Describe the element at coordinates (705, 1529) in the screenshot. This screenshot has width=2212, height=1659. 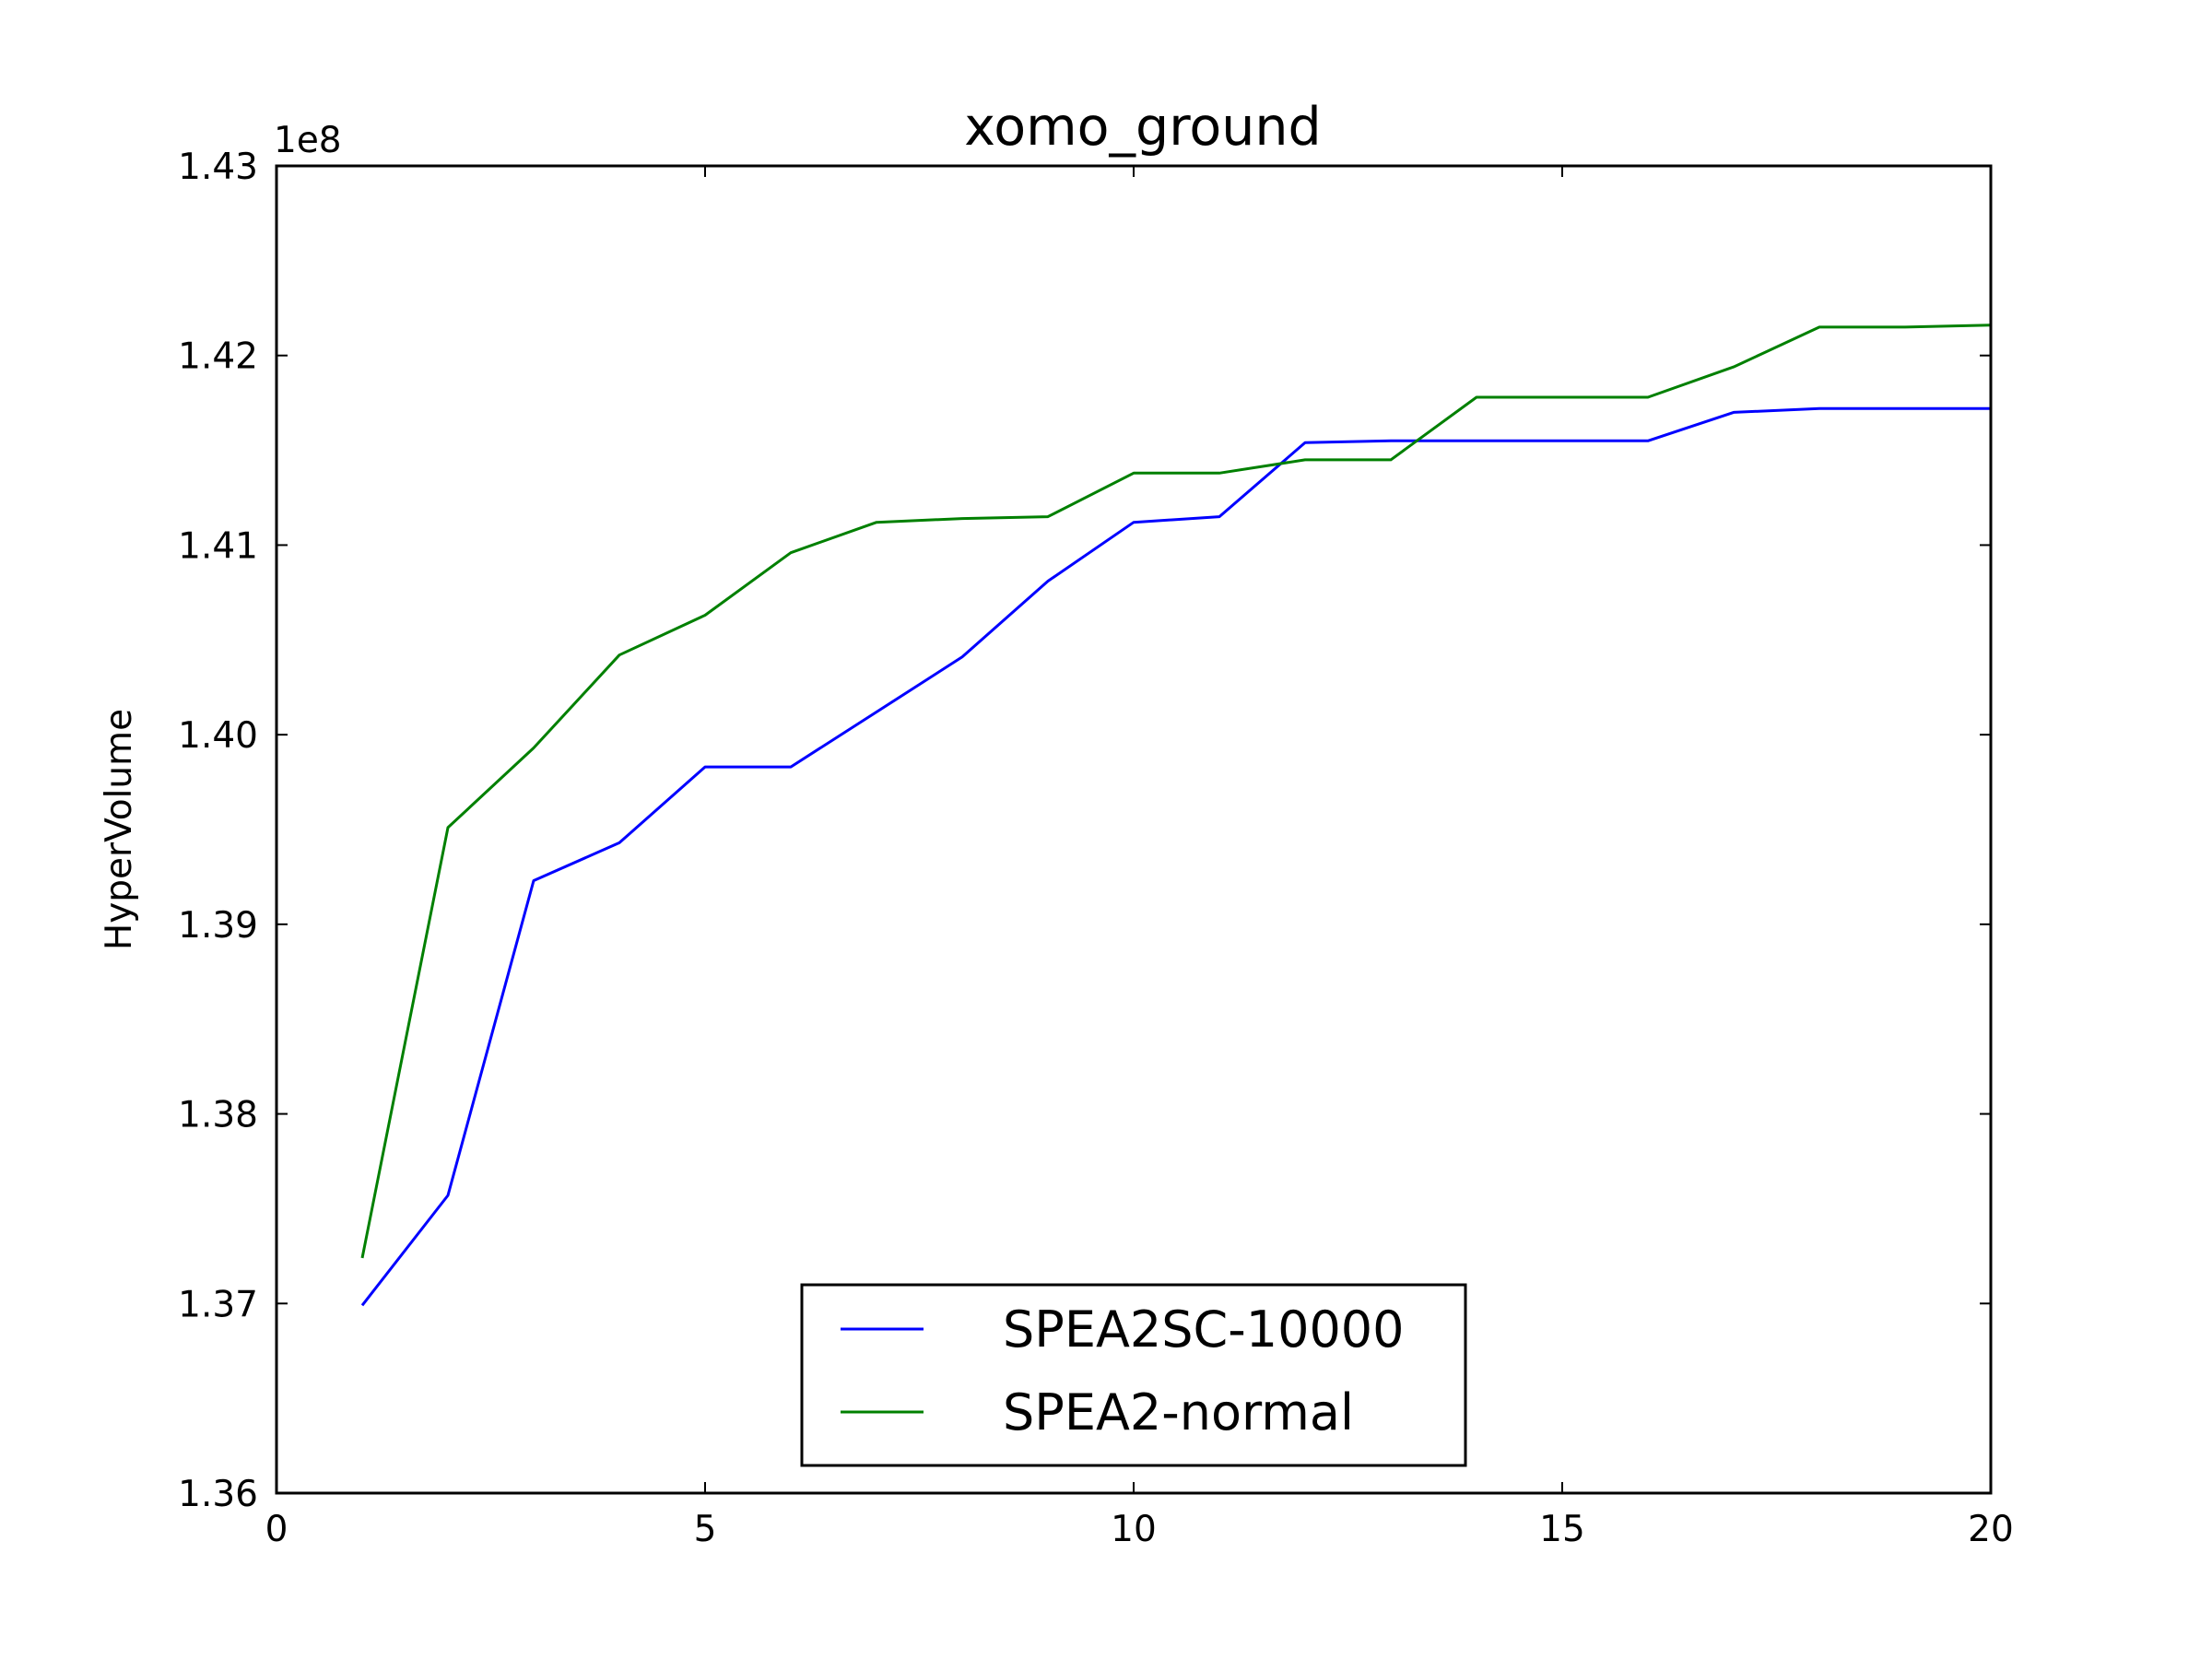
I see `x-tick-label: 5` at that location.